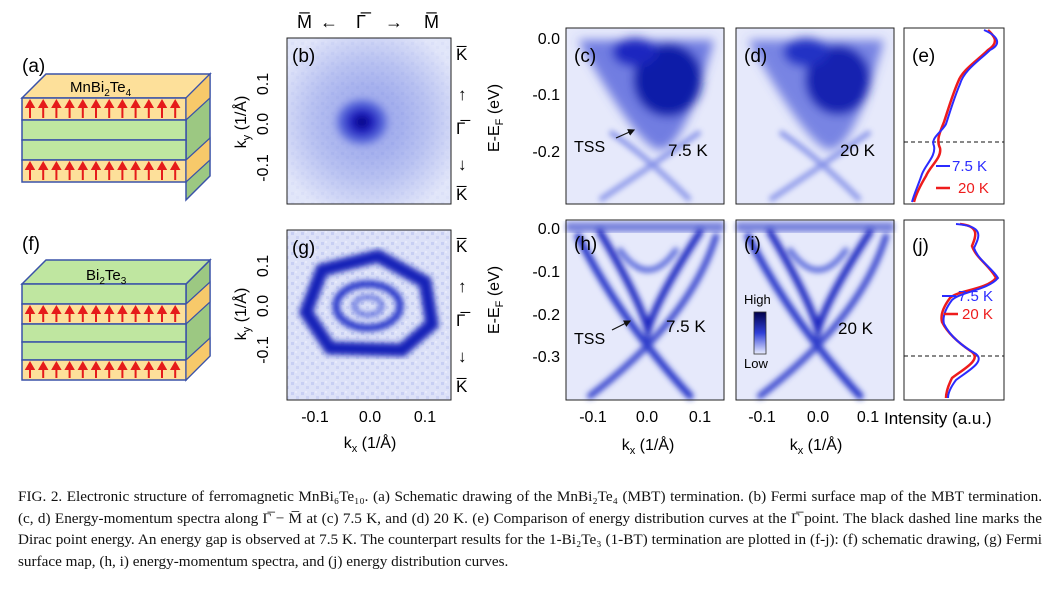 Image resolution: width=1058 pixels, height=606 pixels. What do you see at coordinates (645, 116) in the screenshot?
I see `spectrum-c: (c) 7.5 K TSS` at bounding box center [645, 116].